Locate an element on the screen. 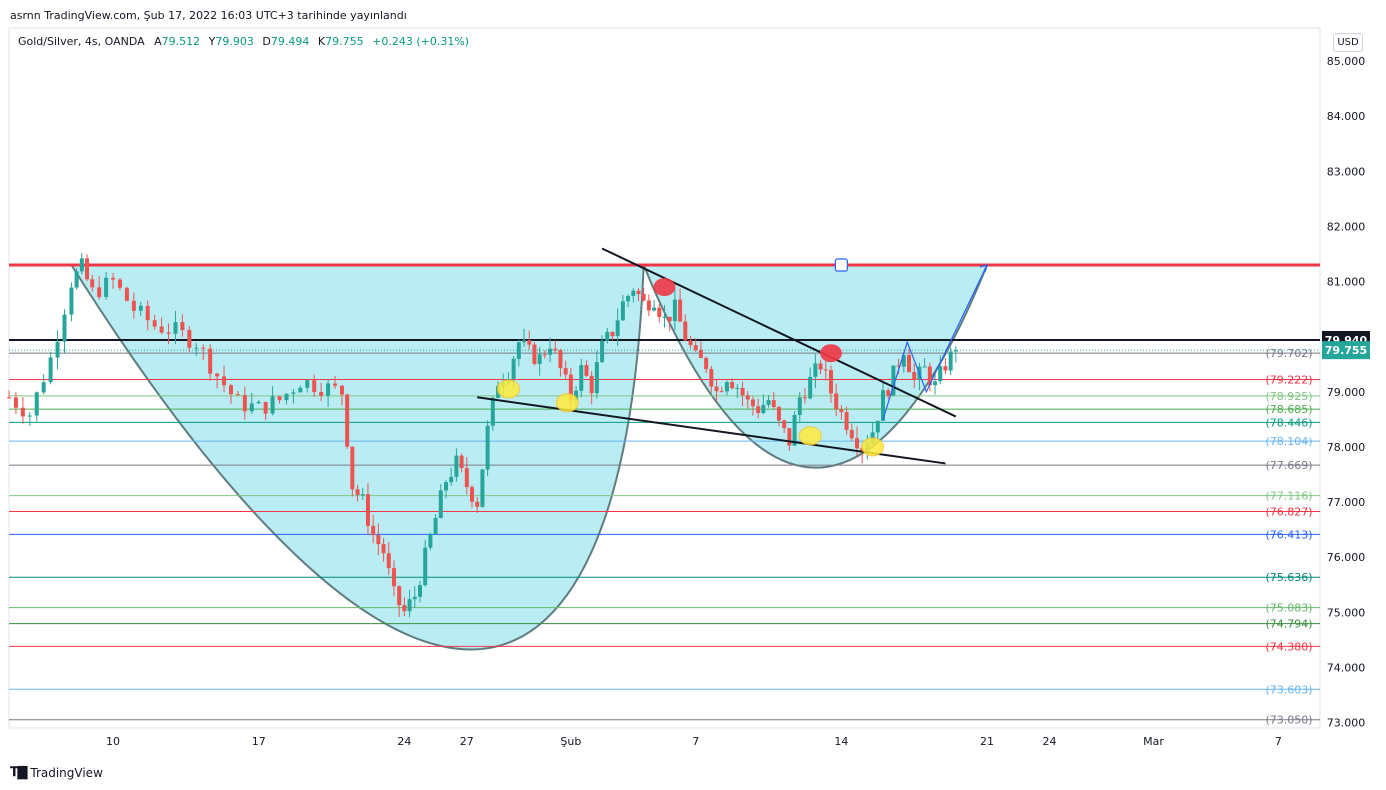 The image size is (1386, 790). fib-label: (74.794) is located at coordinates (1288, 624).